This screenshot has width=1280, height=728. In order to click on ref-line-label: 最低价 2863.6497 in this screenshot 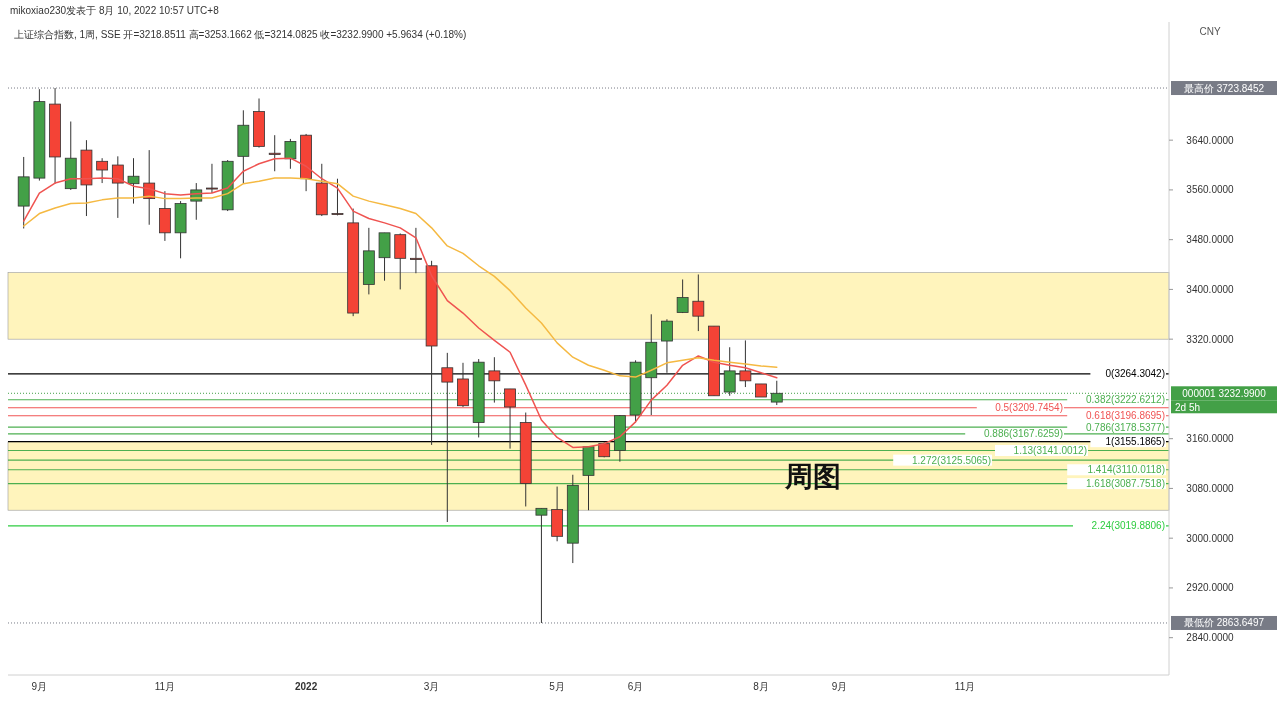, I will do `click(1224, 623)`.